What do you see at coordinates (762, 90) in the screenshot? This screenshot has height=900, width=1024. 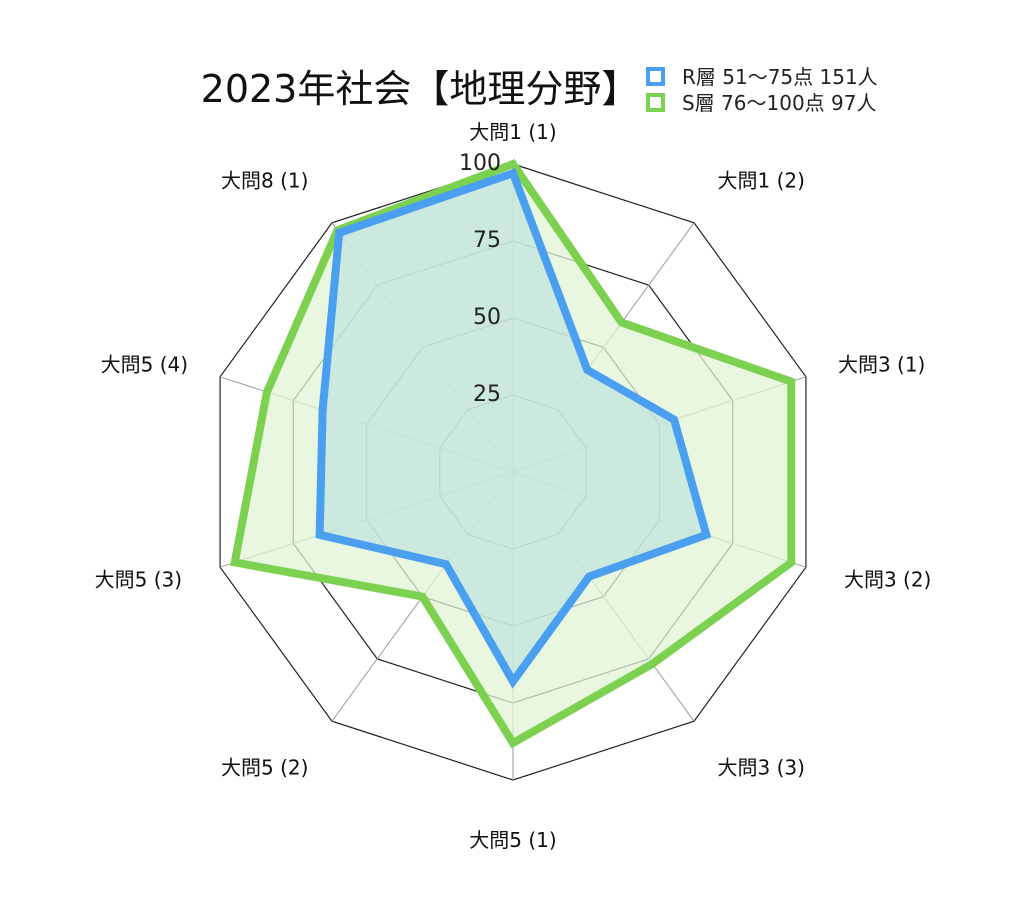 I see `legend: R層 51〜75点 151人 S層 76〜100点 97人` at bounding box center [762, 90].